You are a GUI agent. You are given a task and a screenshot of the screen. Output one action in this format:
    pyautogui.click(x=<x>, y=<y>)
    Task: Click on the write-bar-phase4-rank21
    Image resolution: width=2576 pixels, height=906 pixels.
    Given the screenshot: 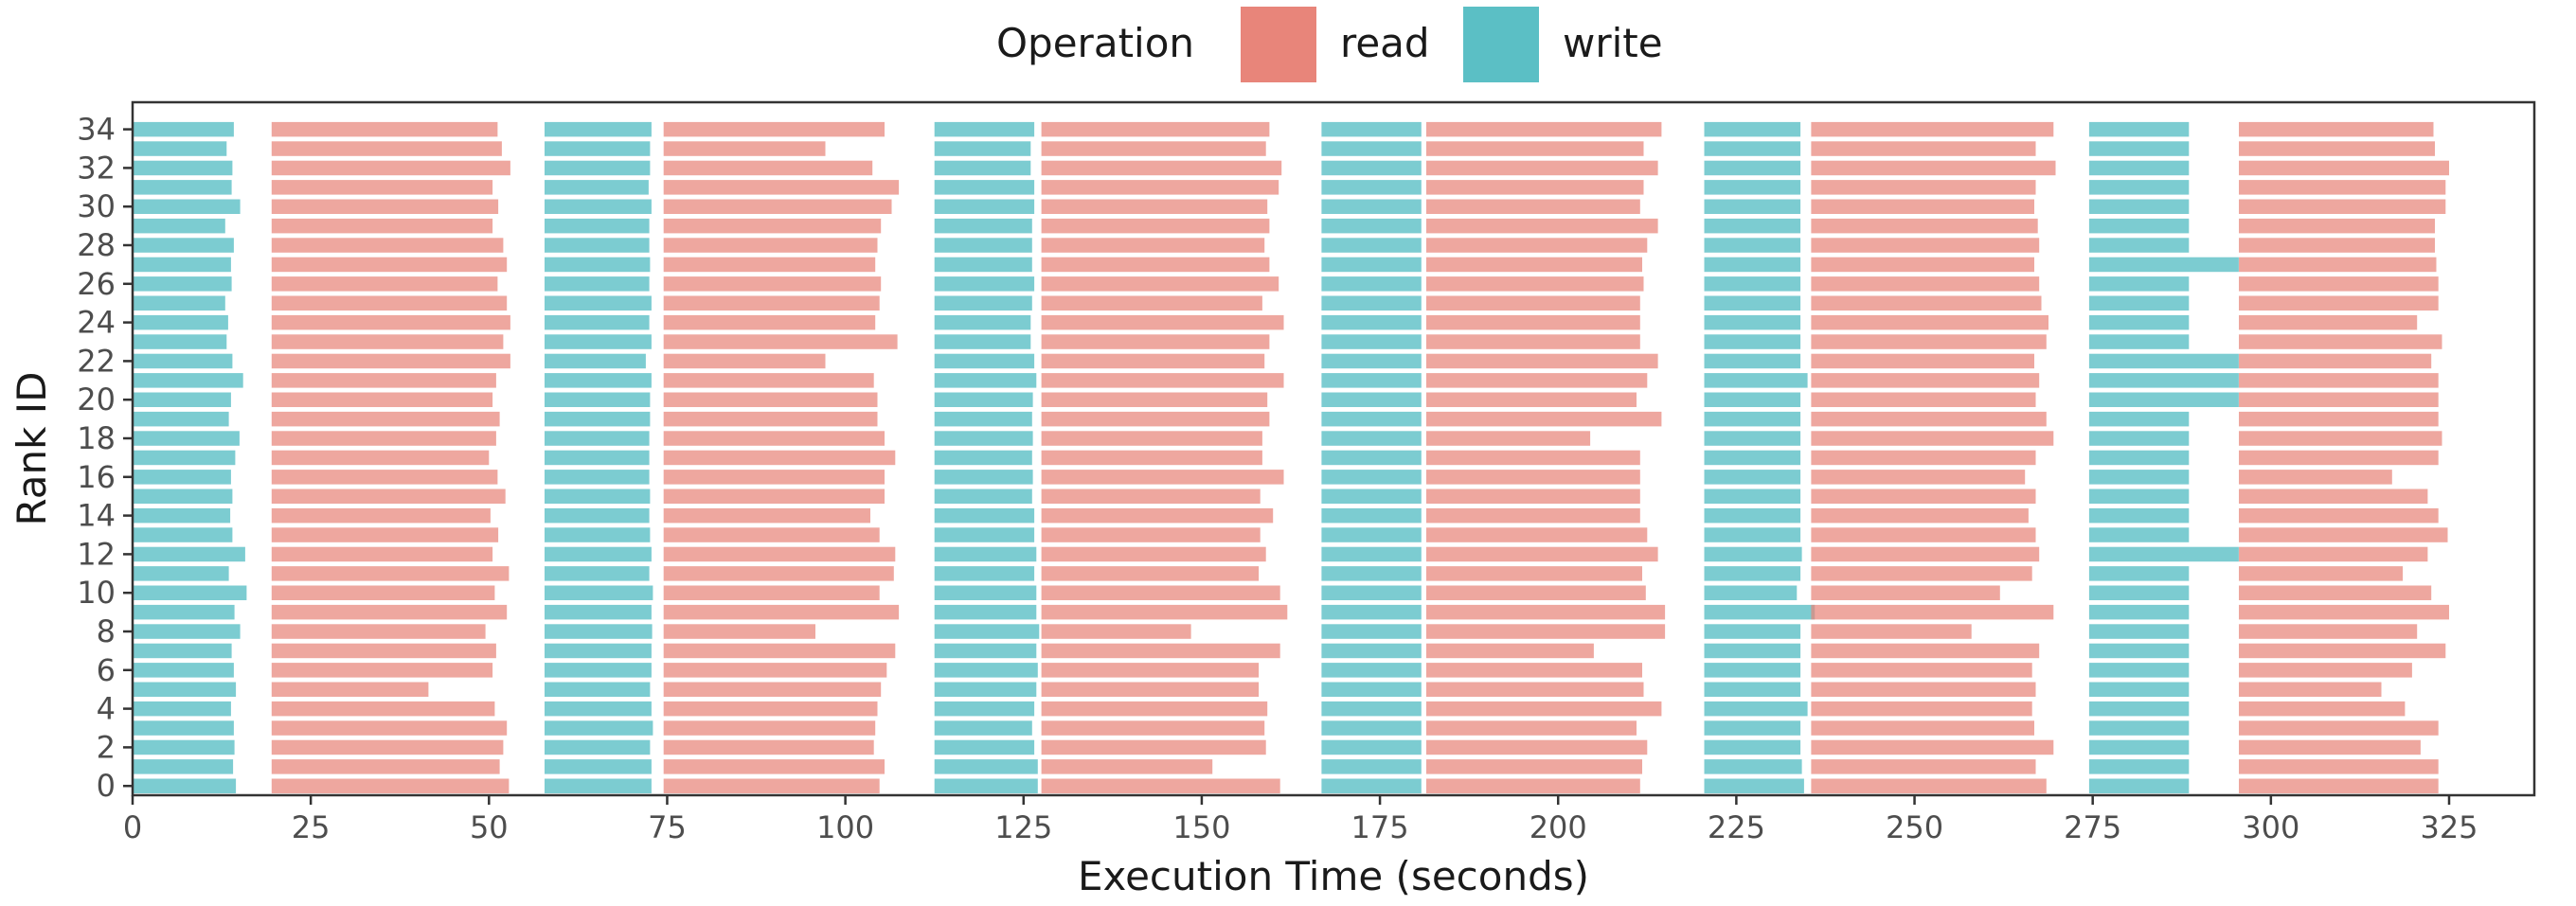 What is the action you would take?
    pyautogui.click(x=985, y=381)
    